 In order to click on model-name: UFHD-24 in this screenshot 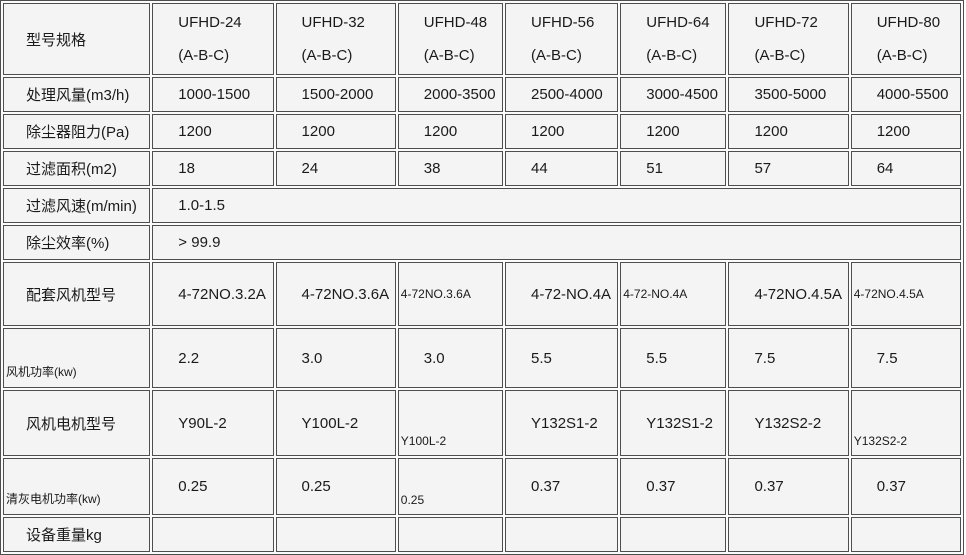, I will do `click(210, 22)`.